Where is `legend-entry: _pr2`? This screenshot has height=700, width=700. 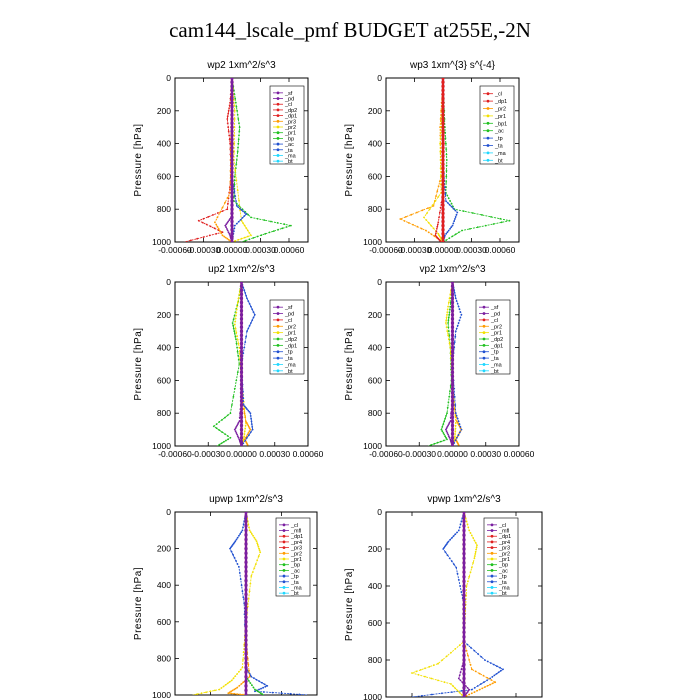
legend-entry: _pr2 is located at coordinates (290, 327).